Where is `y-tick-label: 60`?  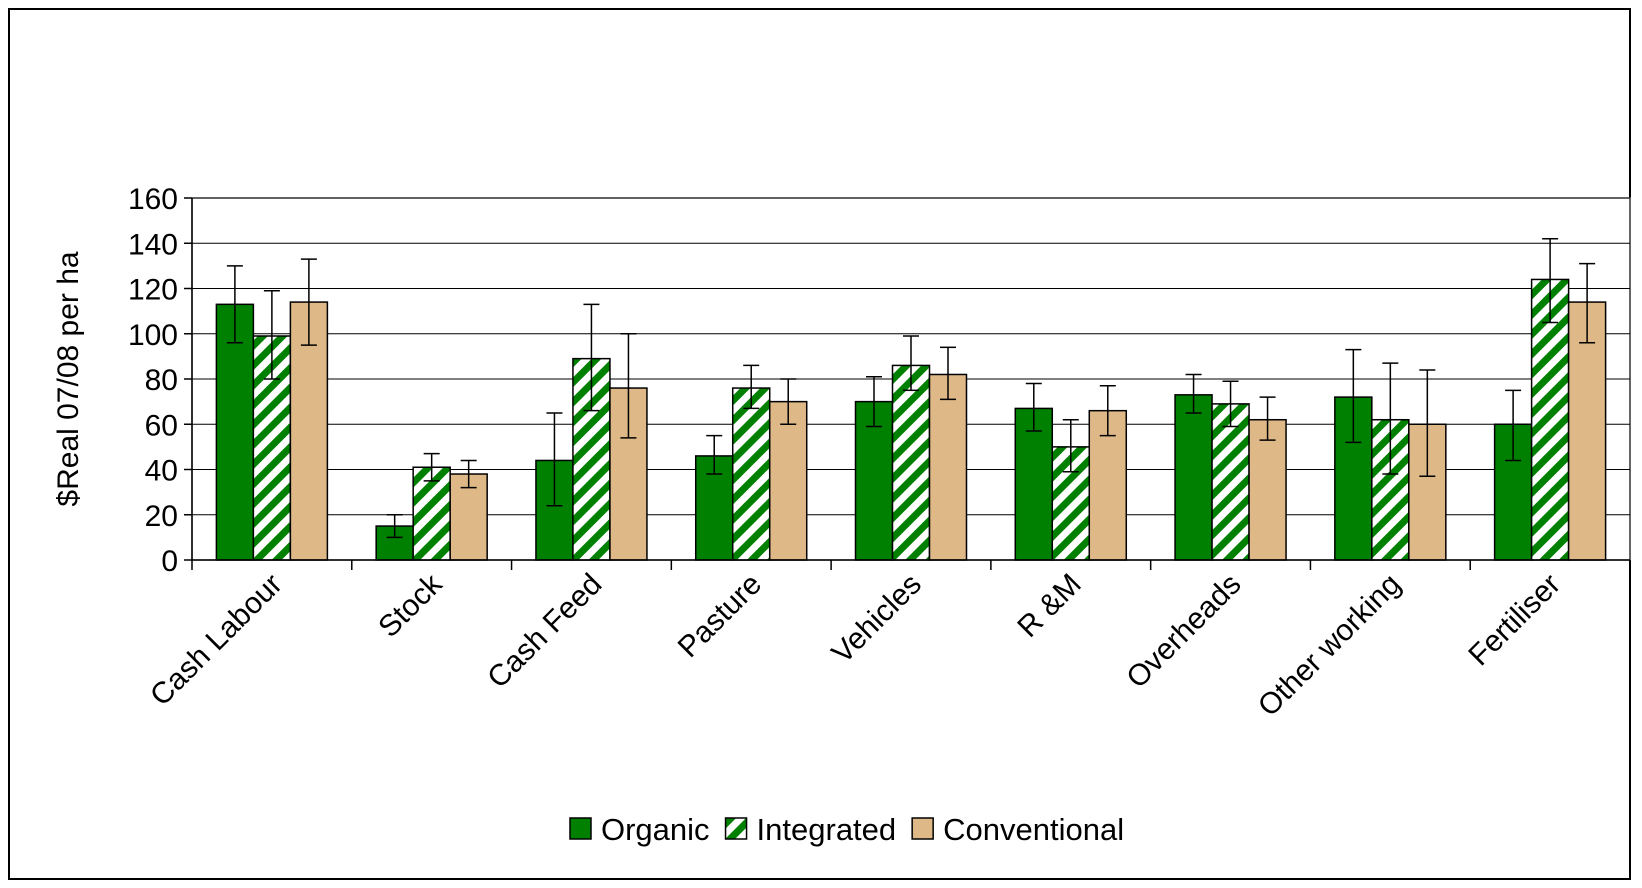
y-tick-label: 60 is located at coordinates (161, 425).